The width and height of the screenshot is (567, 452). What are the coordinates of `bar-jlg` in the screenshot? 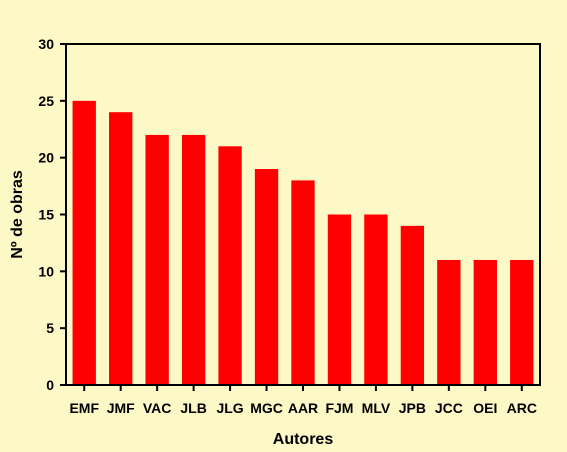 It's located at (230, 265).